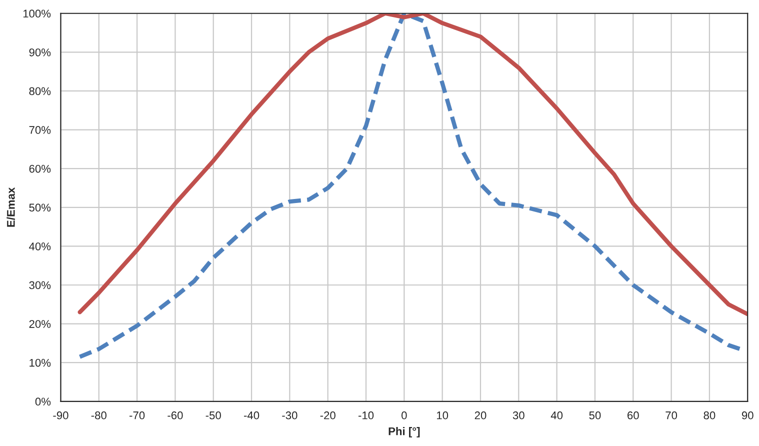 This screenshot has width=759, height=446. I want to click on y-tick-label: 20%, so click(40, 324).